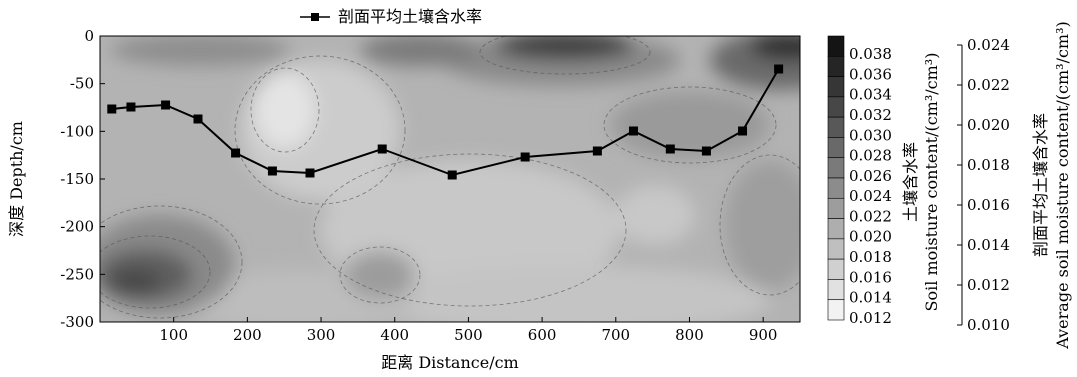 The height and width of the screenshot is (377, 1077). What do you see at coordinates (988, 285) in the screenshot?
I see `right-tick-label: 0.012` at bounding box center [988, 285].